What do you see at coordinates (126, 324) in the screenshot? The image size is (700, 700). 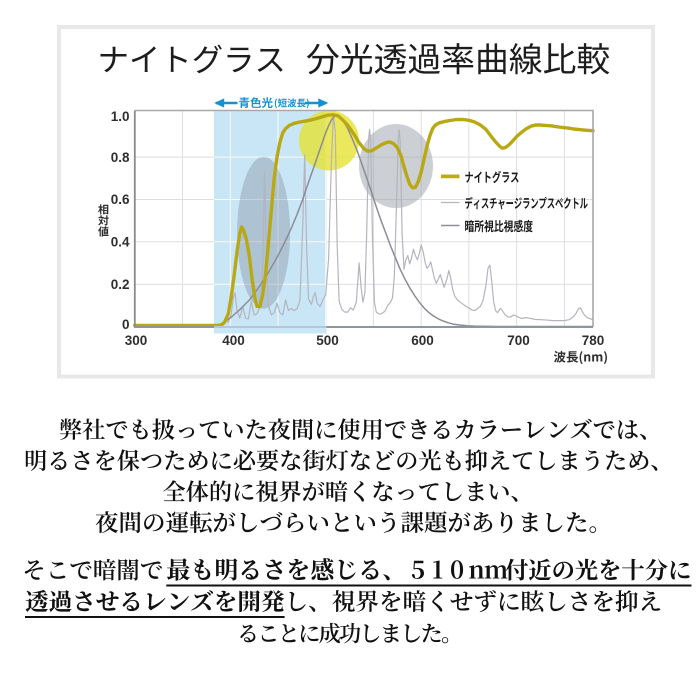 I see `svg-text: 0` at bounding box center [126, 324].